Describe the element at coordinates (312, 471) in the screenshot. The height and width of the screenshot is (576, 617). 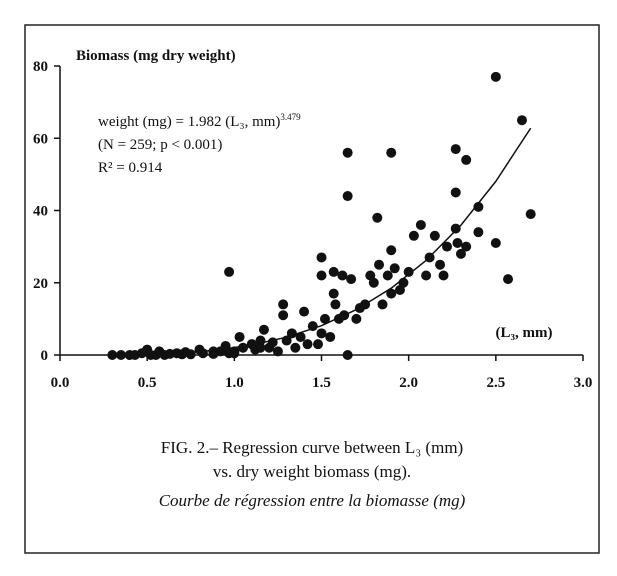
I see `caption-line: vs. dry weight biomass (mg).` at that location.